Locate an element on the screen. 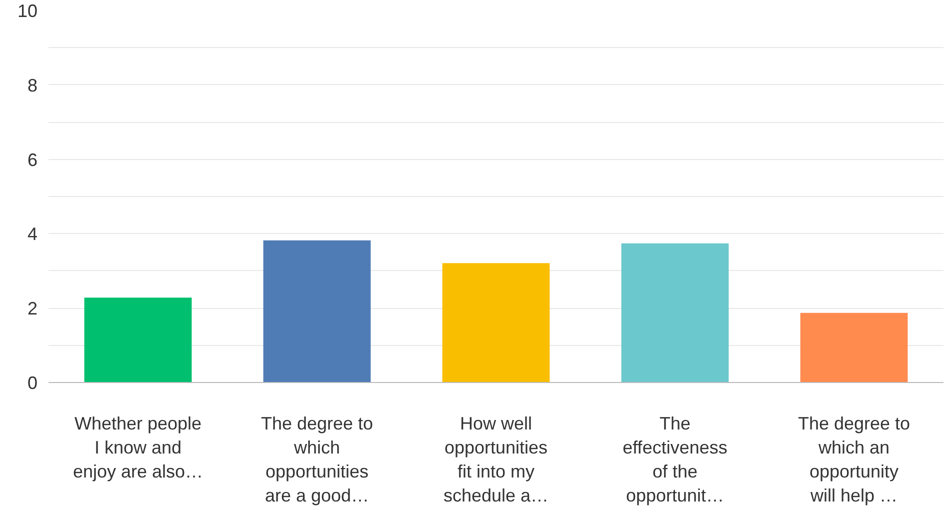 The width and height of the screenshot is (945, 508). y-tick-label: 10 is located at coordinates (27, 11).